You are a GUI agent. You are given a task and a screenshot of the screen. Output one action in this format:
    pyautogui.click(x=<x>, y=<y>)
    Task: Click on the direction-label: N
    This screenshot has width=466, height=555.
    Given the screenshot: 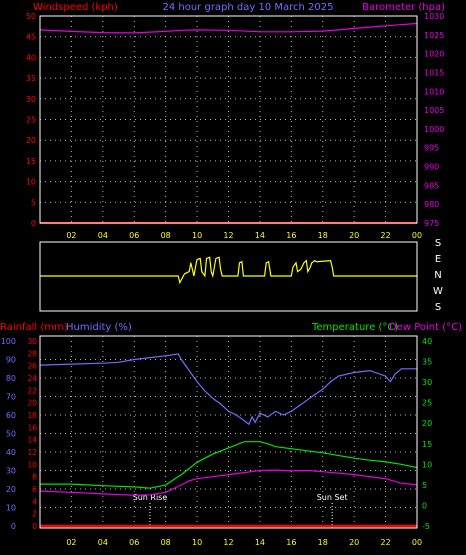 What is the action you would take?
    pyautogui.click(x=437, y=275)
    